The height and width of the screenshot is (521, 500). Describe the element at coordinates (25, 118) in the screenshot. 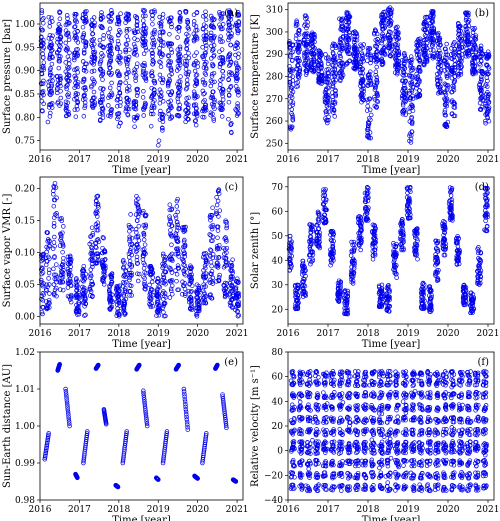

I see `y-tick-label: 0.80` at that location.